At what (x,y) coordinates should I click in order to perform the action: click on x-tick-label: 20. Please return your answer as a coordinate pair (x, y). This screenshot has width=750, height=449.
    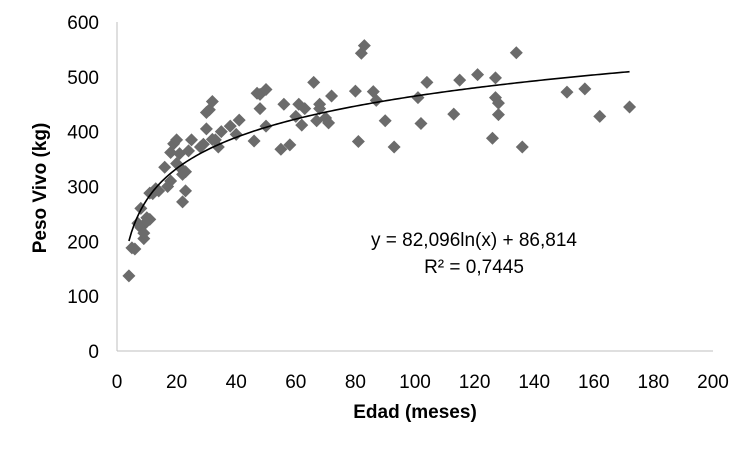
    Looking at the image, I should click on (176, 382).